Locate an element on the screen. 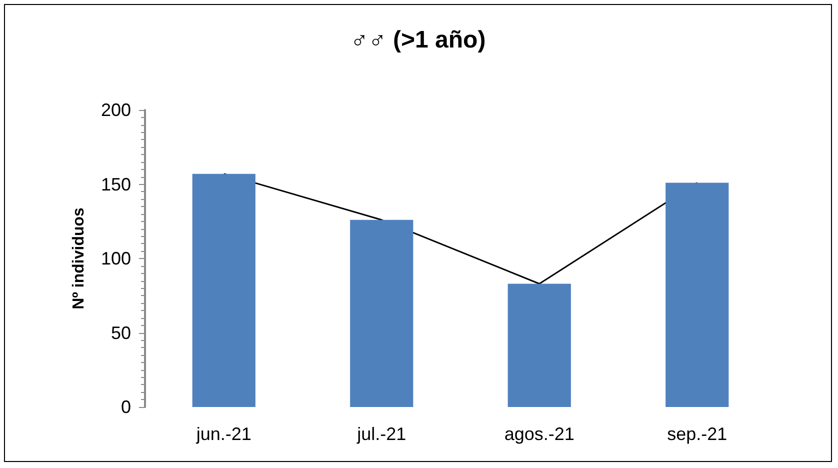 The width and height of the screenshot is (838, 468). y-tick-label: 0 is located at coordinates (125, 407).